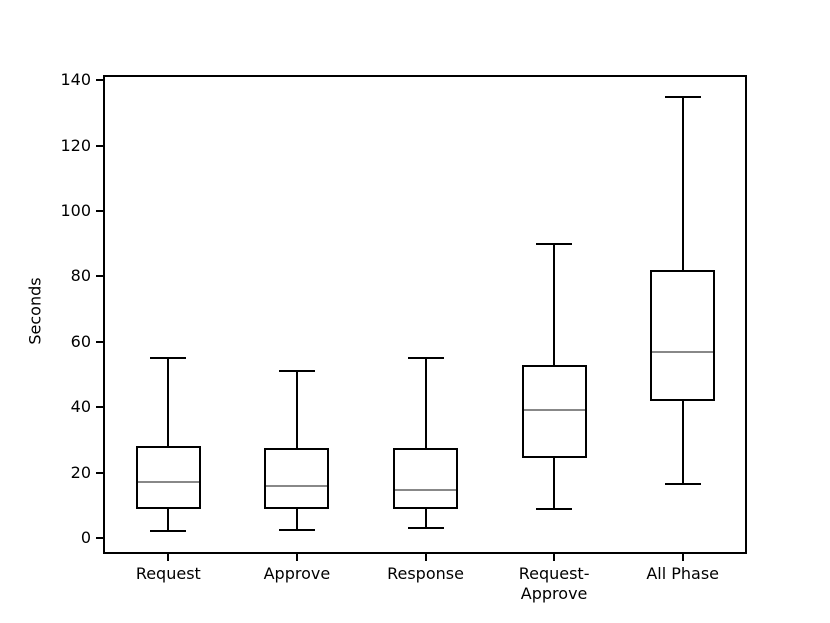  I want to click on x-axis-tick-label: Request- Approve, so click(554, 583).